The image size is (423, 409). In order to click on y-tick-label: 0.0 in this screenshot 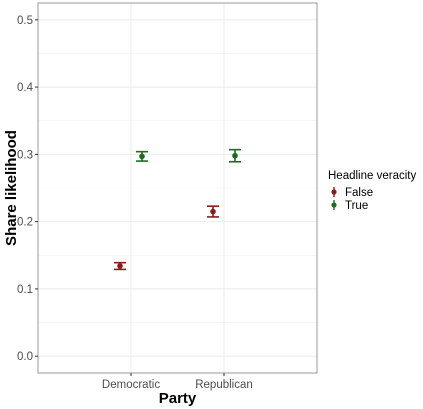, I will do `click(25, 357)`.